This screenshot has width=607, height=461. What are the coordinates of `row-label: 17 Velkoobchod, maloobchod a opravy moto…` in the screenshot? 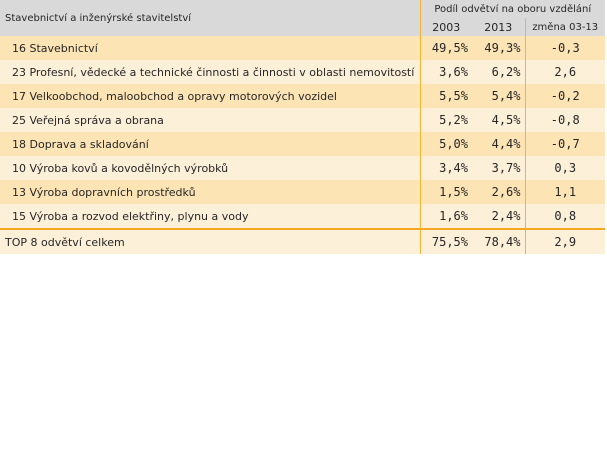 It's located at (210, 96).